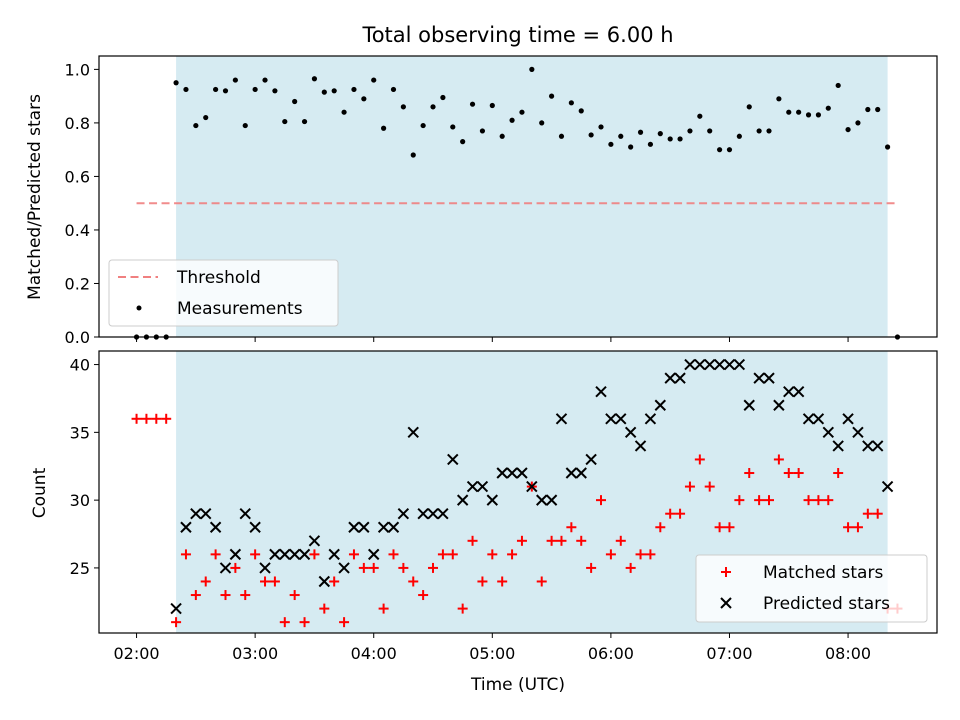 The width and height of the screenshot is (960, 720). Describe the element at coordinates (77, 176) in the screenshot. I see `ratio-y-tick-label: 0.6` at that location.